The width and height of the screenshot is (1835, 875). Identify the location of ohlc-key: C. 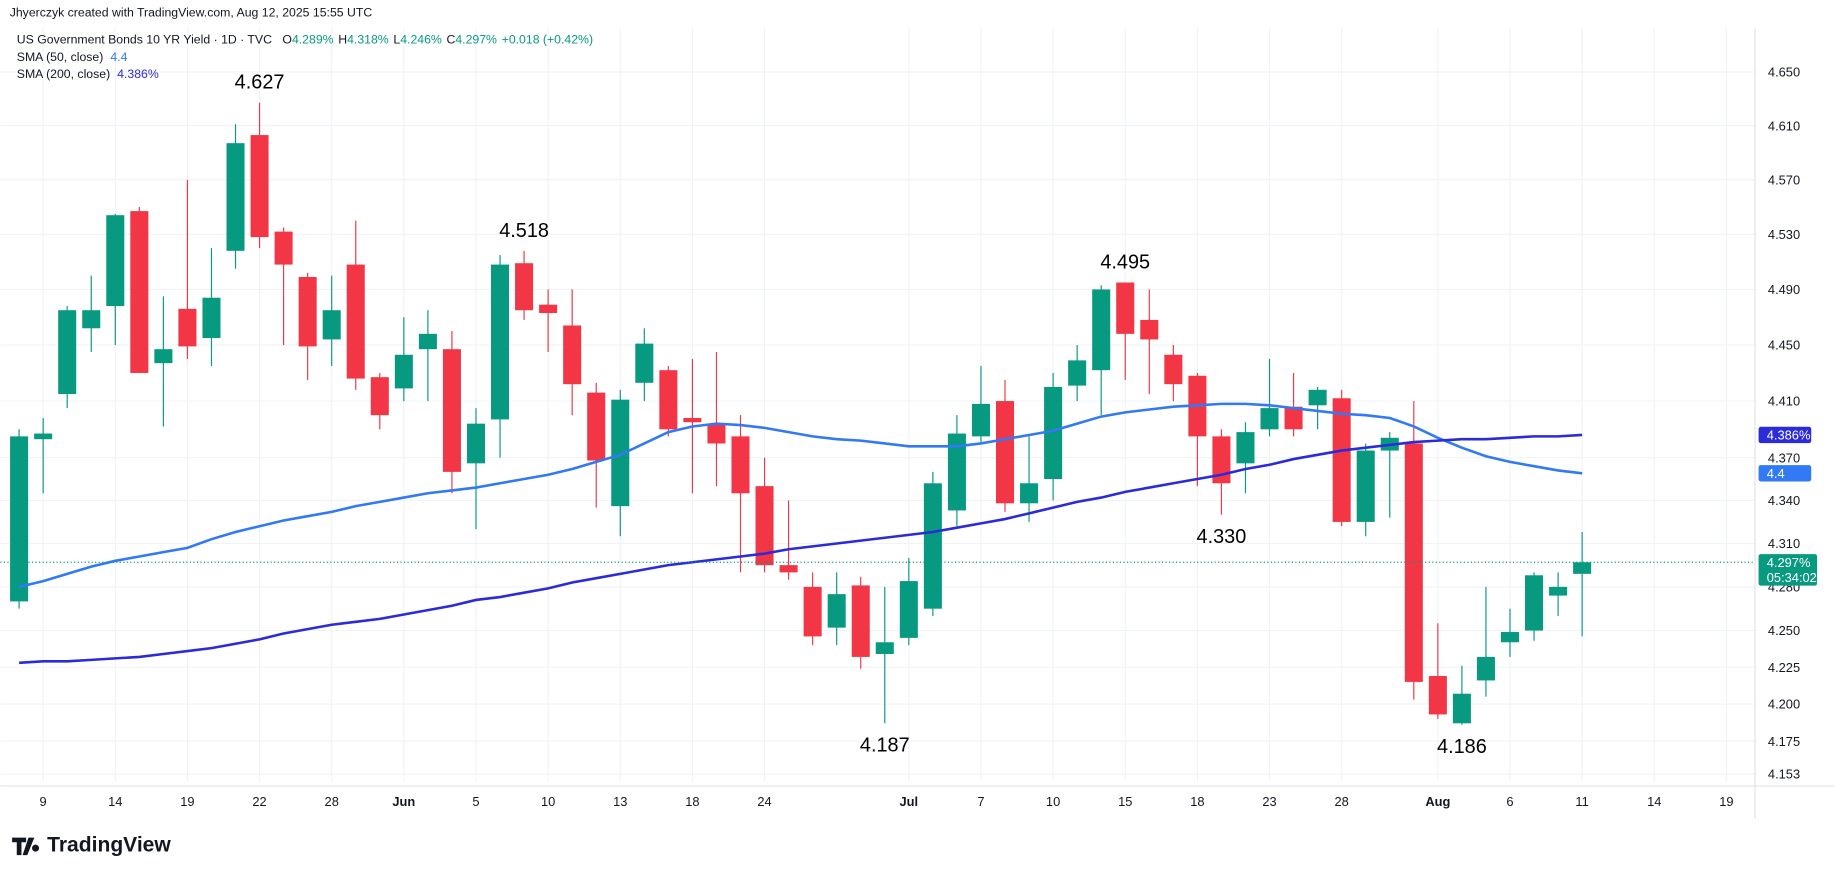
(451, 39).